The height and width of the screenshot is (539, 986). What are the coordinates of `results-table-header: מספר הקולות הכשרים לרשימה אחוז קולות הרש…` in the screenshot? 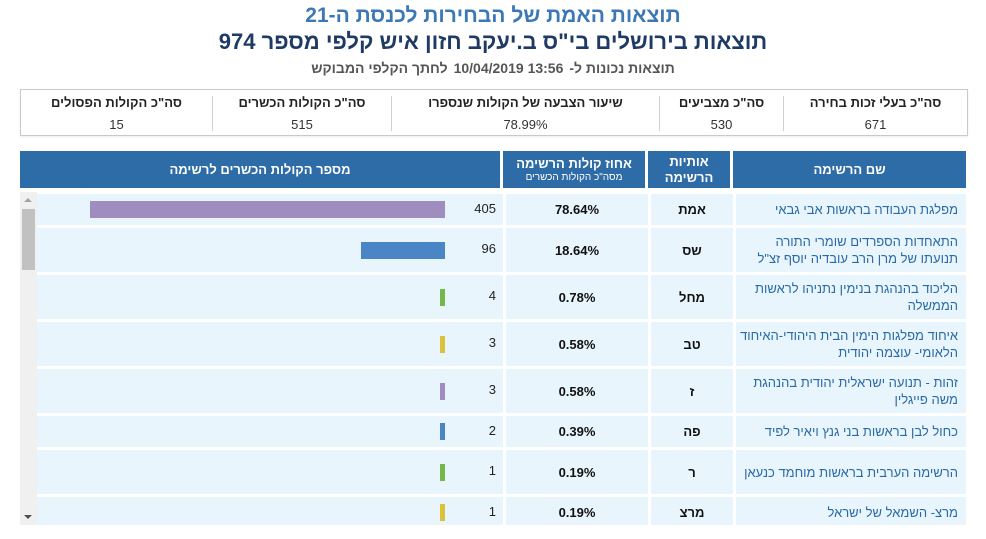 It's located at (493, 169).